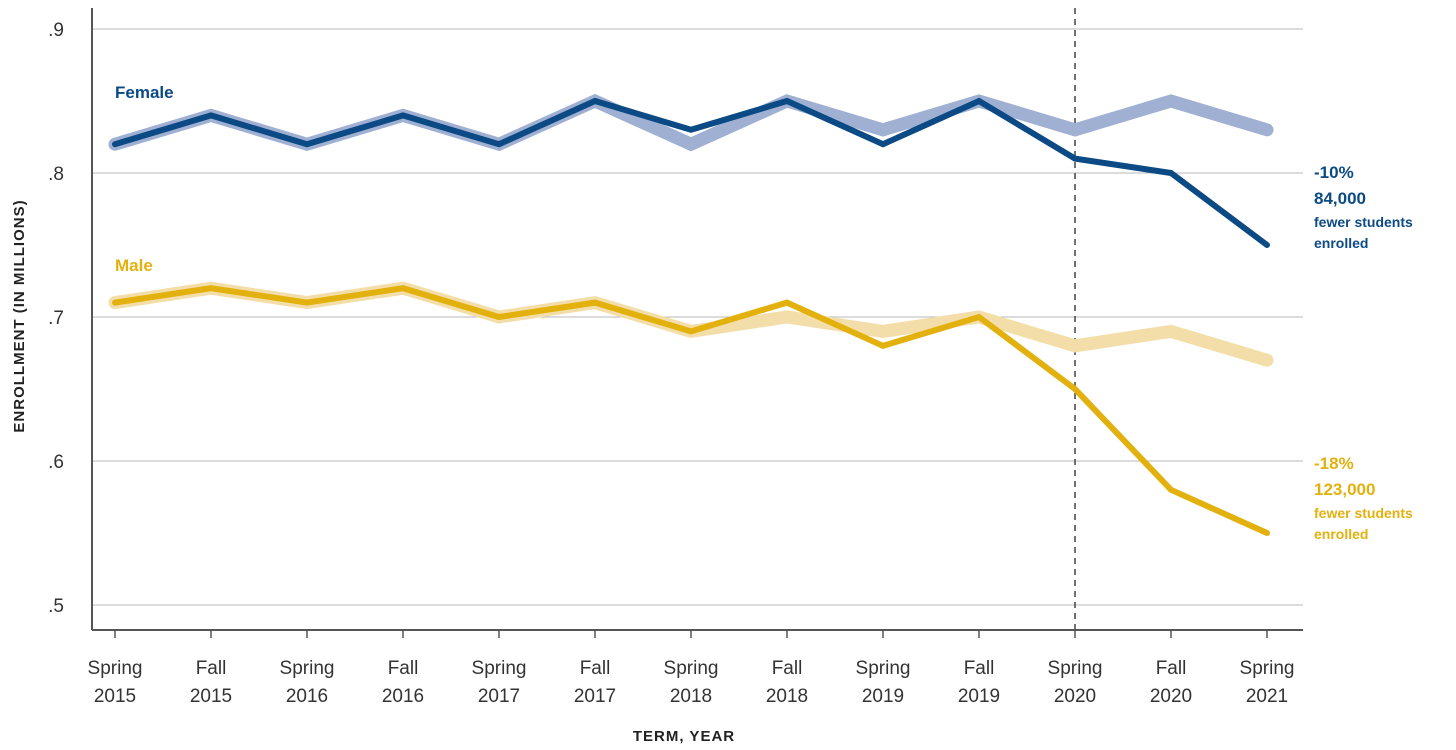 The image size is (1456, 750). Describe the element at coordinates (684, 736) in the screenshot. I see `x-axis-title: TERM, YEAR` at that location.